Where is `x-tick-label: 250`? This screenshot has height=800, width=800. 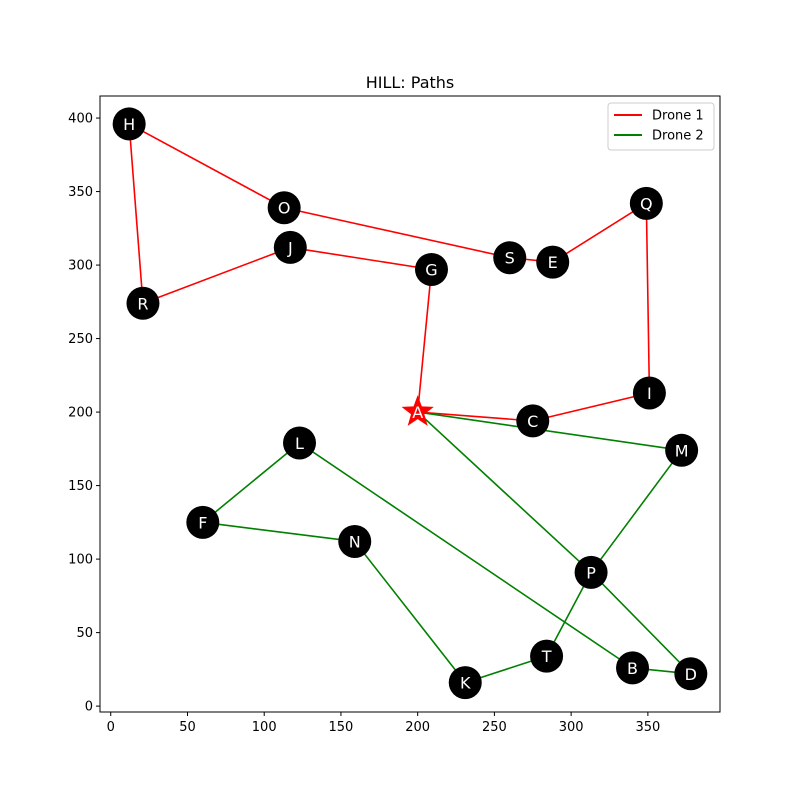 x-tick-label: 250 is located at coordinates (494, 727).